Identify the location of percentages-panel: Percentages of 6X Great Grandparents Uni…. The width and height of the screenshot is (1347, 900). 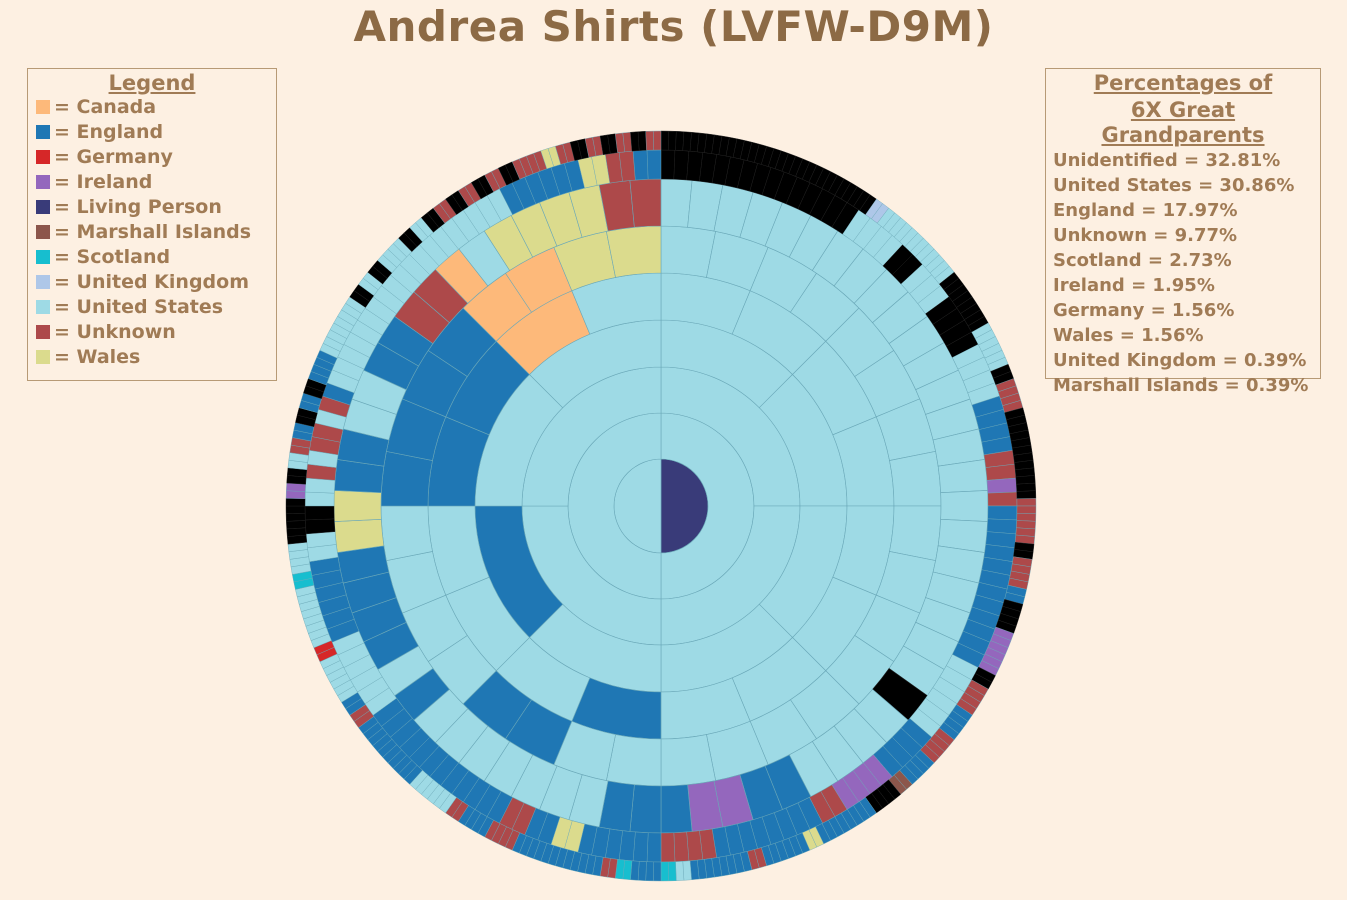
(1183, 232).